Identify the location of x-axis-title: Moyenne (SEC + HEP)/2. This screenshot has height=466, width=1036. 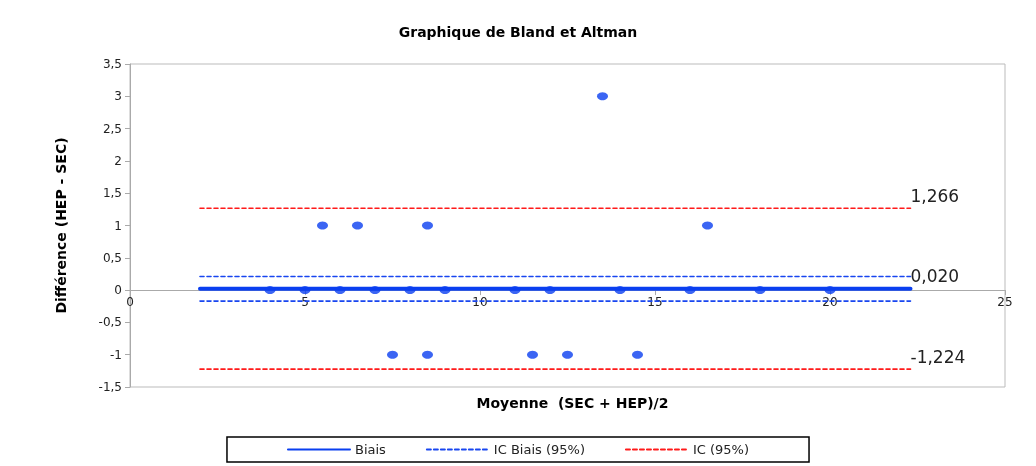
(572, 403).